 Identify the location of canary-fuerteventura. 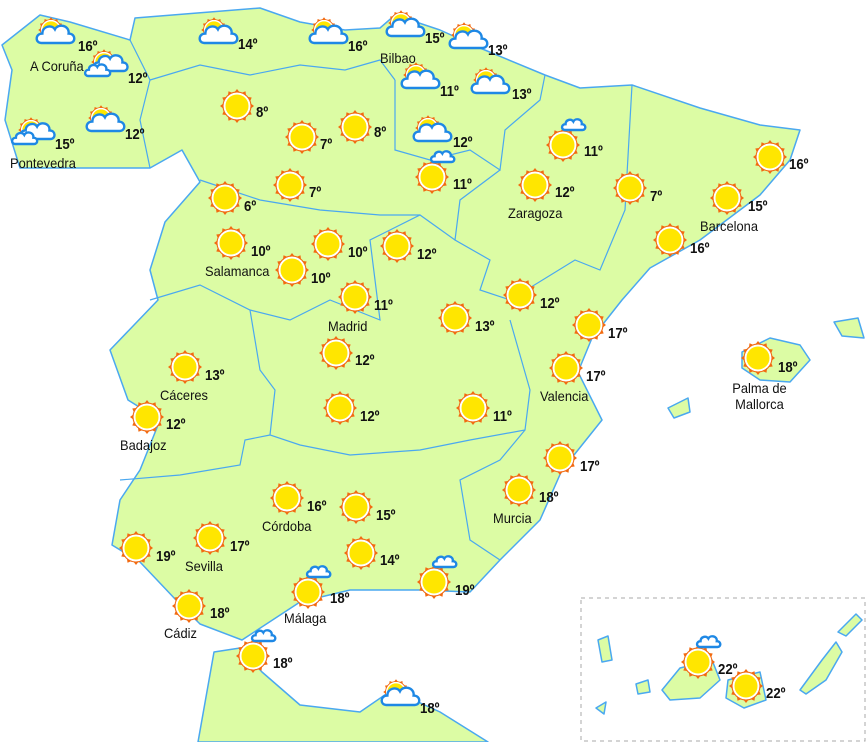
(821, 668).